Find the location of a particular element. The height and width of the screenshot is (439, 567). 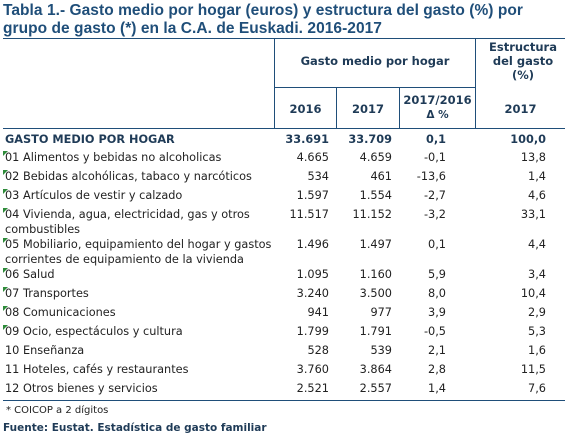

row-2017: 1.497 is located at coordinates (375, 244).